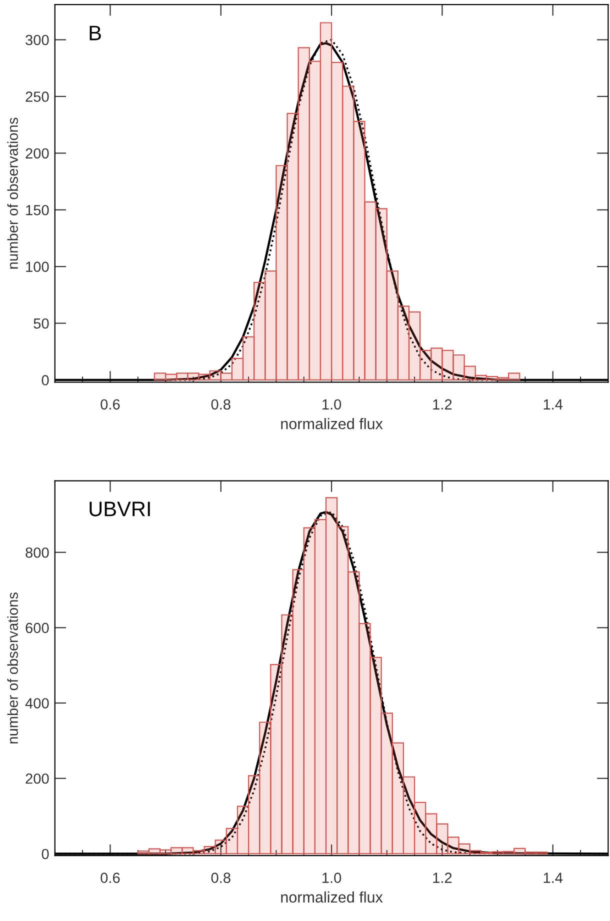  Describe the element at coordinates (37, 40) in the screenshot. I see `y-tick-label: 300` at that location.